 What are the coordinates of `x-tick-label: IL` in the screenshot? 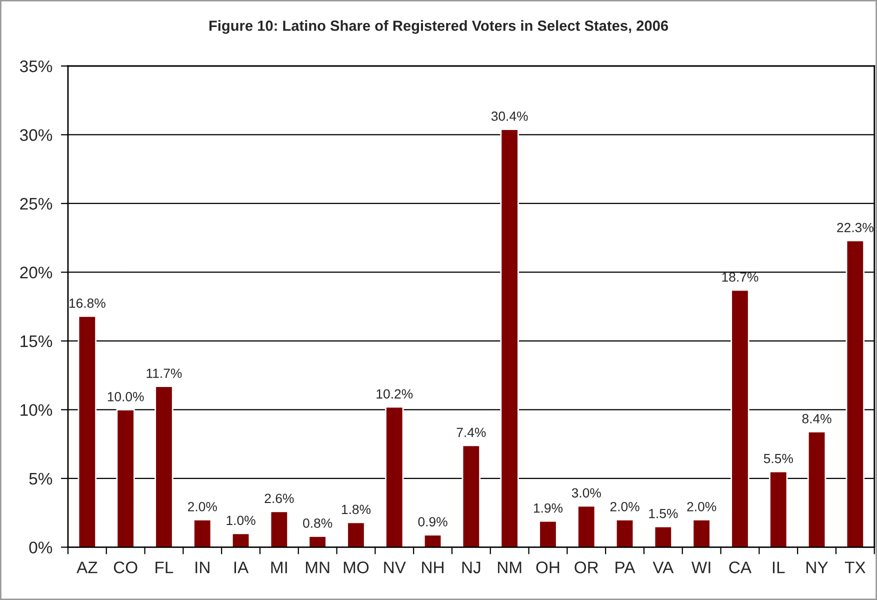 It's located at (778, 568).